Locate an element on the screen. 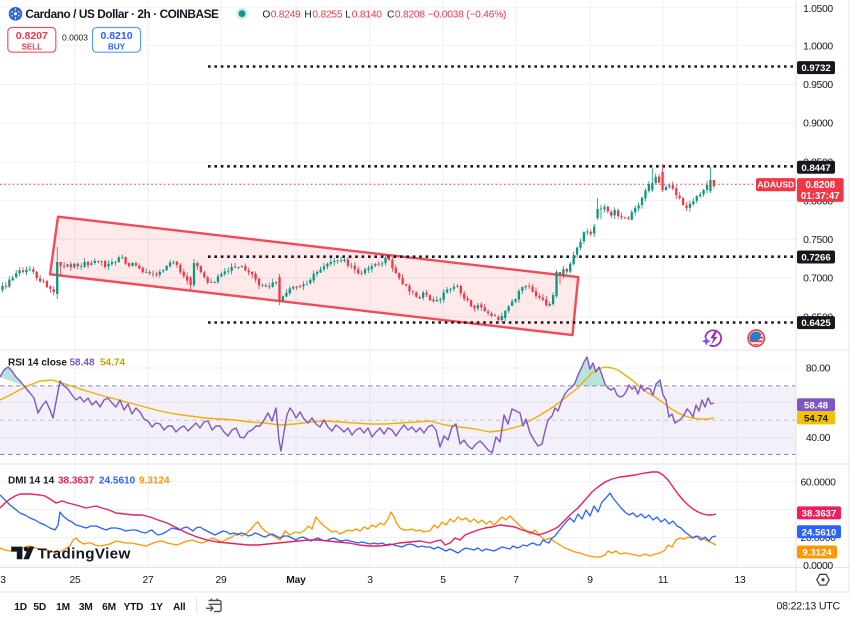 This screenshot has width=850, height=619. svg-text: 40.00 is located at coordinates (818, 438).